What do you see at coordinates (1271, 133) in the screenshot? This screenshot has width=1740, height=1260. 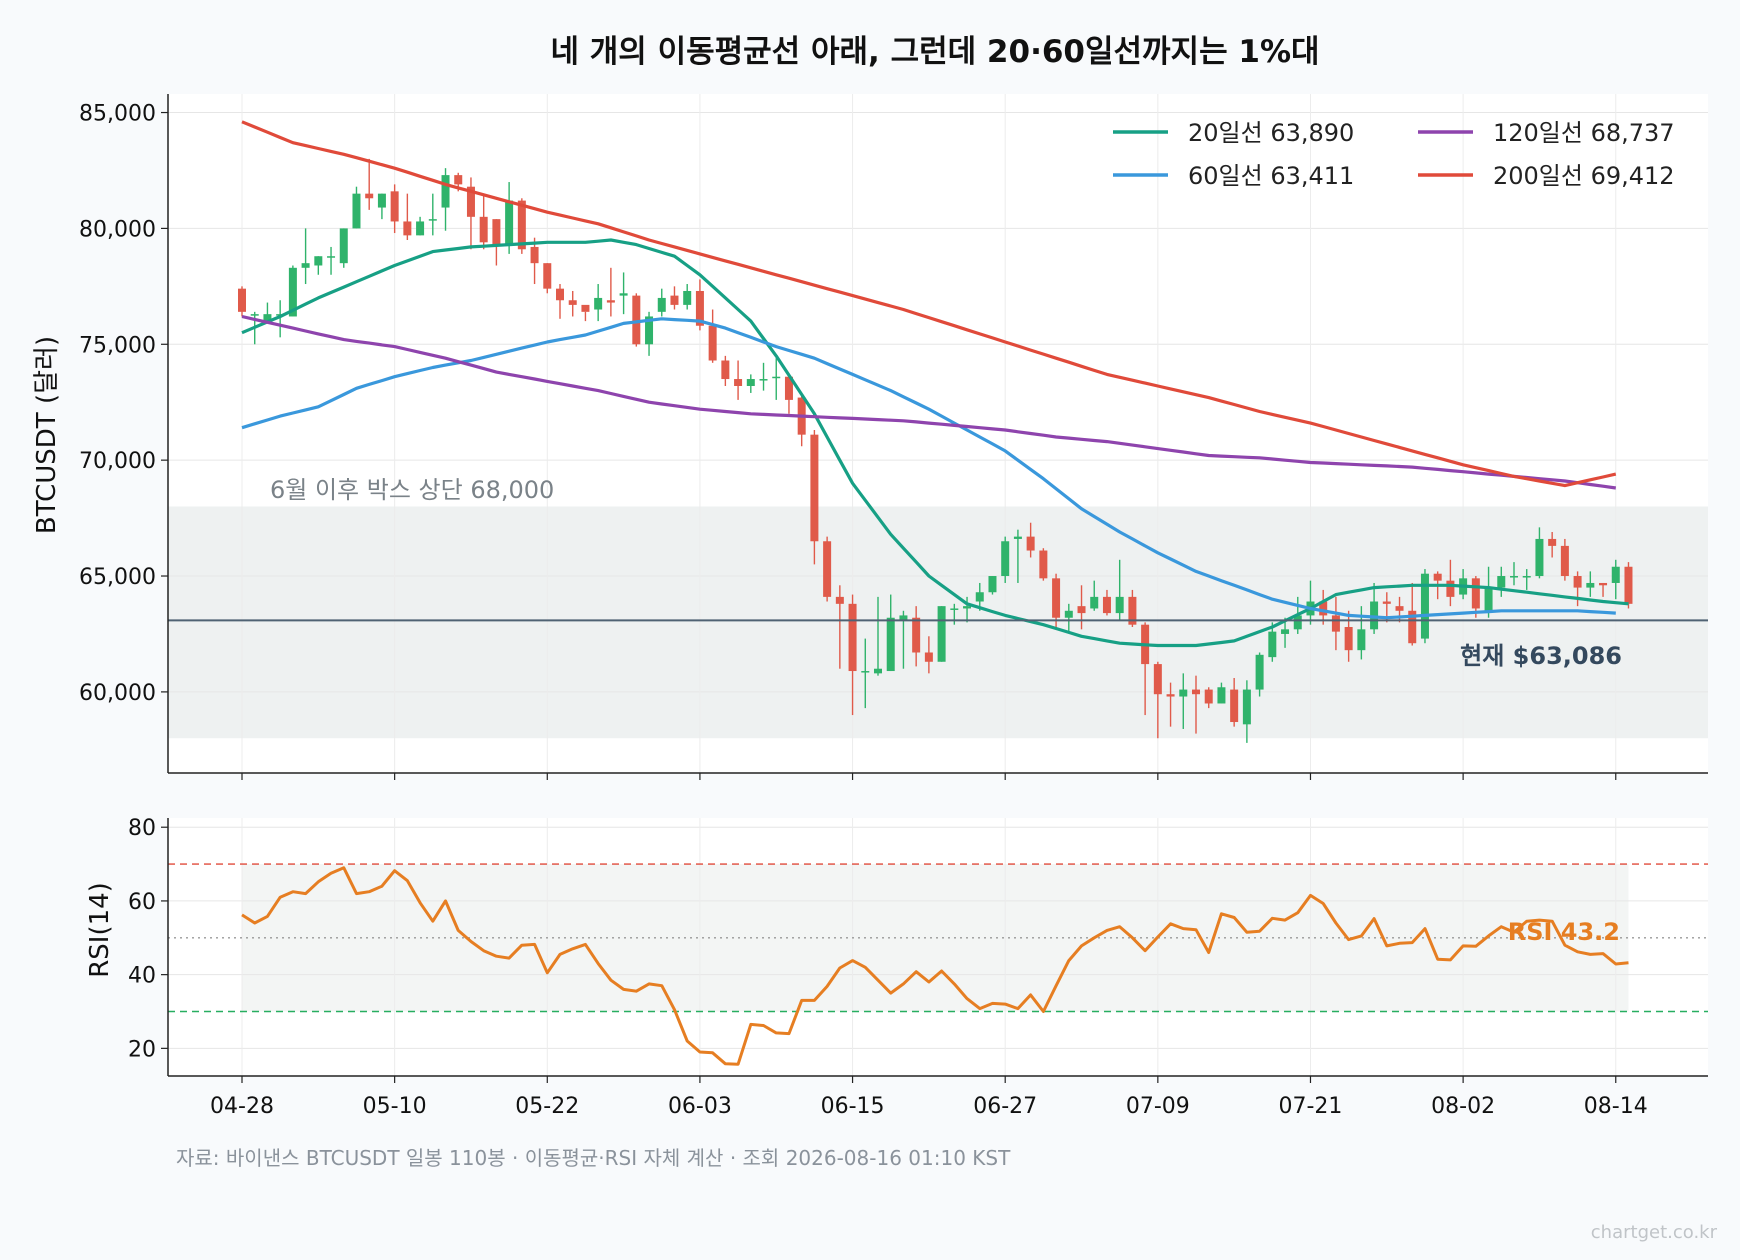 I see `legend-label-ma20: 20일선 63,890` at bounding box center [1271, 133].